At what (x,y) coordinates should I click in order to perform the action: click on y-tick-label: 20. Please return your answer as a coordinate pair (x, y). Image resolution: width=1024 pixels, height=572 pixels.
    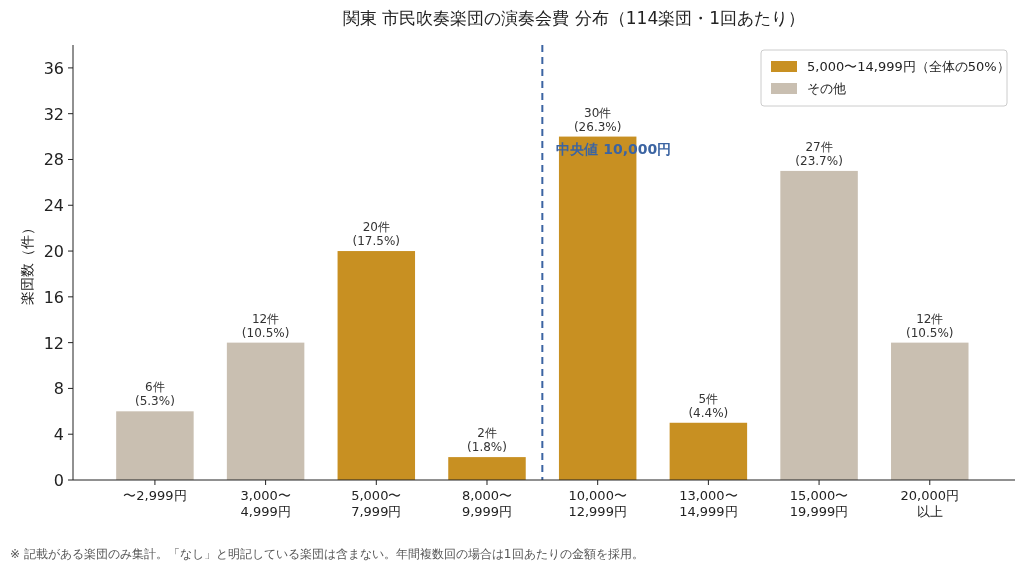
    Looking at the image, I should click on (53, 252).